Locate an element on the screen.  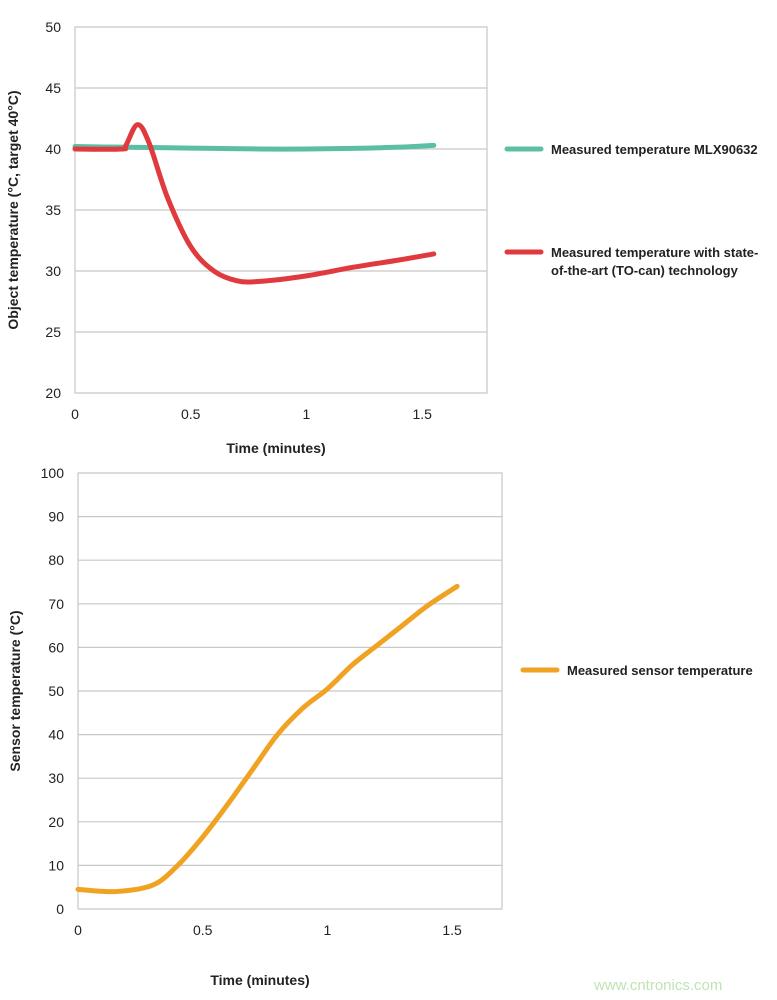
y-tick-label: 0 is located at coordinates (60, 909).